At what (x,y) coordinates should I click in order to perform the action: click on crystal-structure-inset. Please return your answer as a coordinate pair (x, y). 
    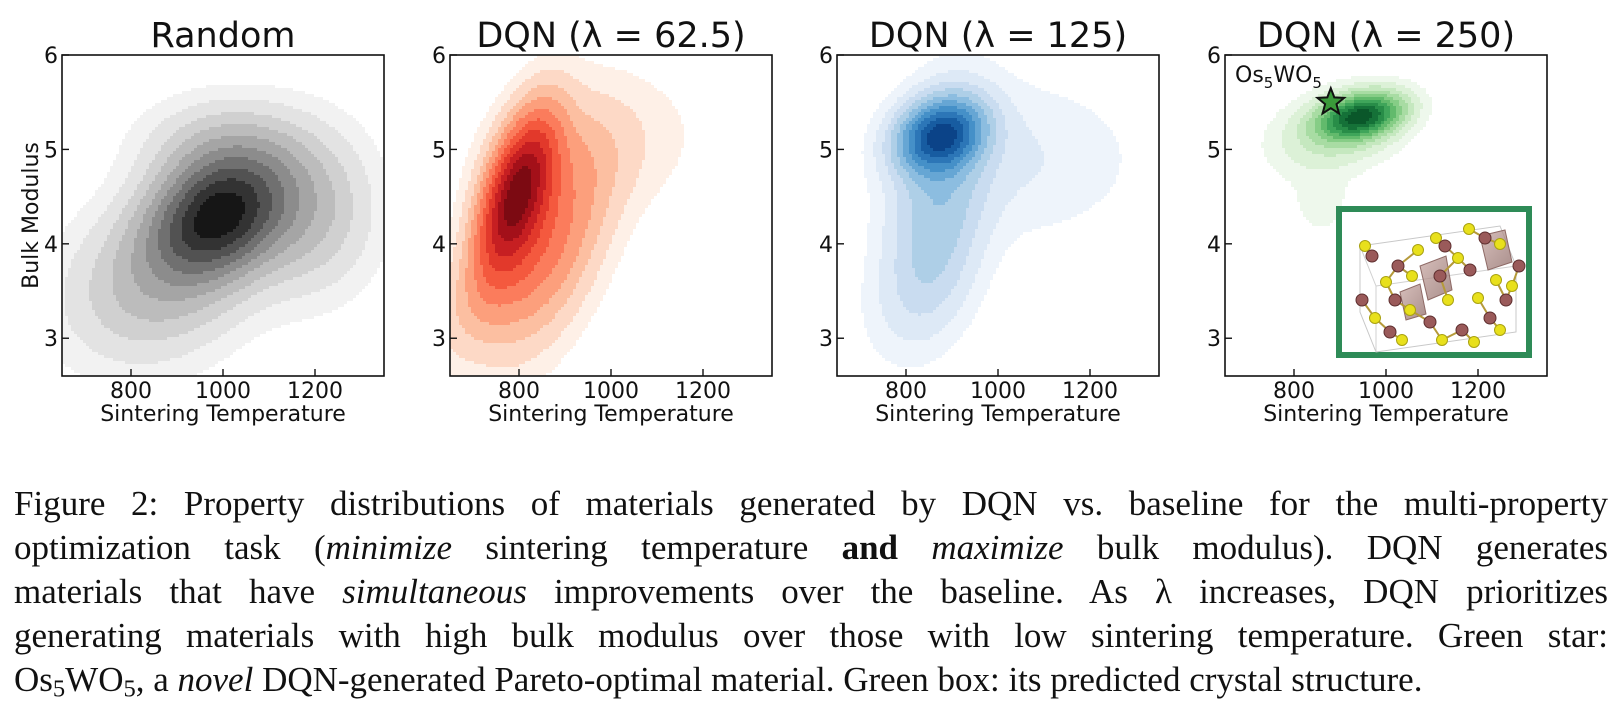
    Looking at the image, I should click on (1434, 282).